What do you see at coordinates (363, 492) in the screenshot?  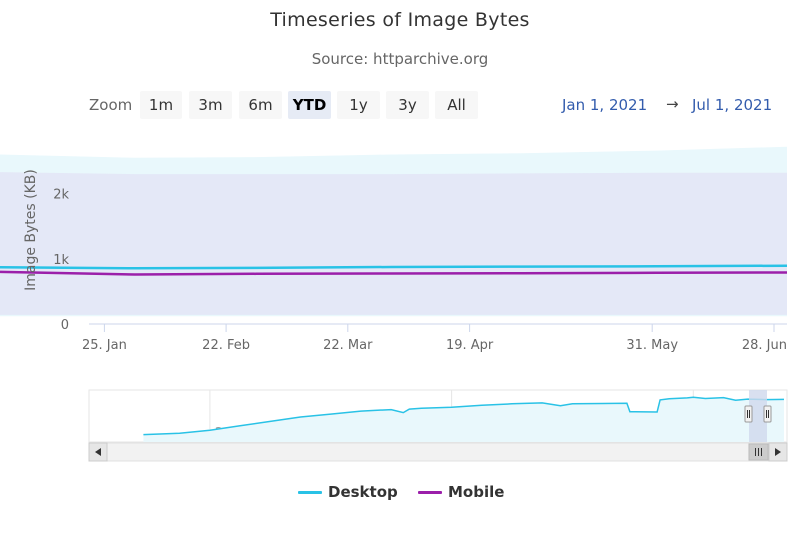 I see `legend-label-desktop: Desktop` at bounding box center [363, 492].